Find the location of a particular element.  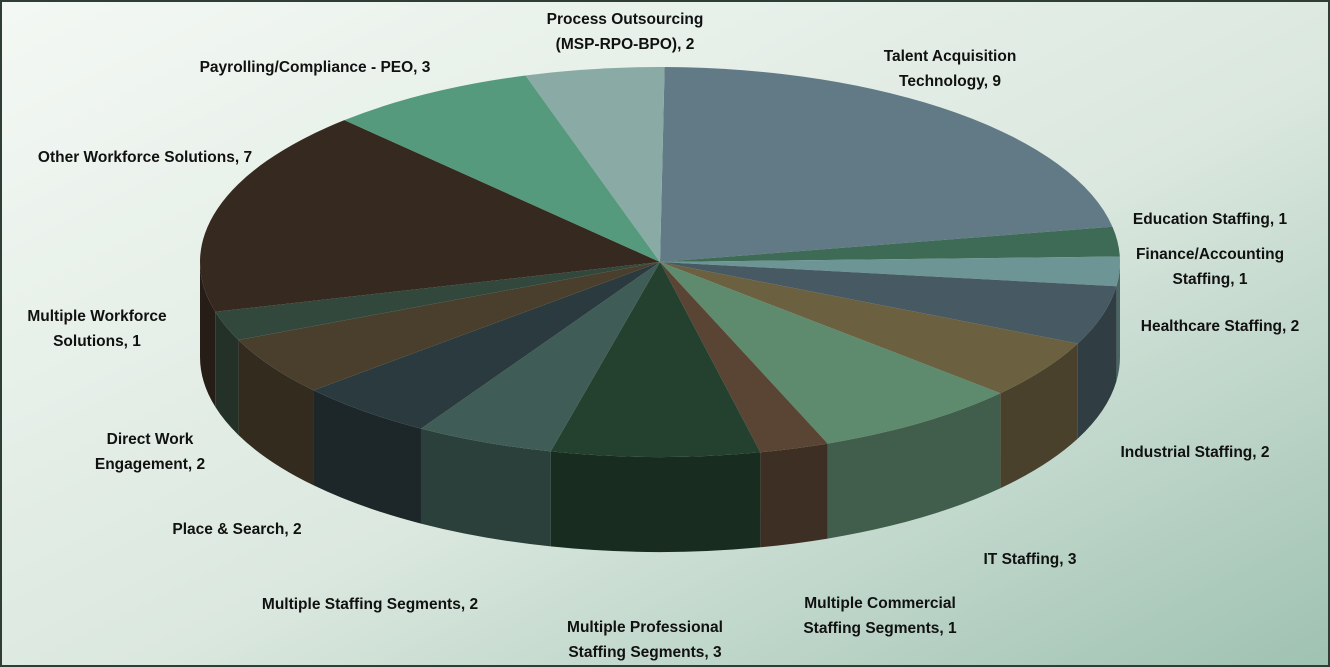

data-label: Technology, 9 is located at coordinates (950, 81).